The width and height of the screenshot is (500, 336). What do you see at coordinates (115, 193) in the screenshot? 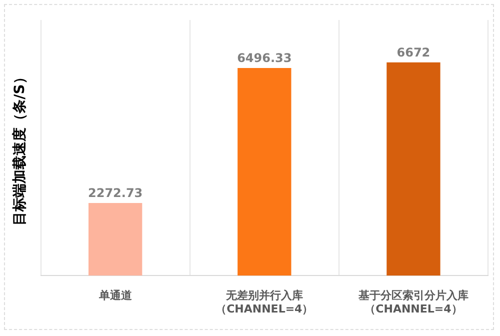
I see `data-label: 2272.73` at bounding box center [115, 193].